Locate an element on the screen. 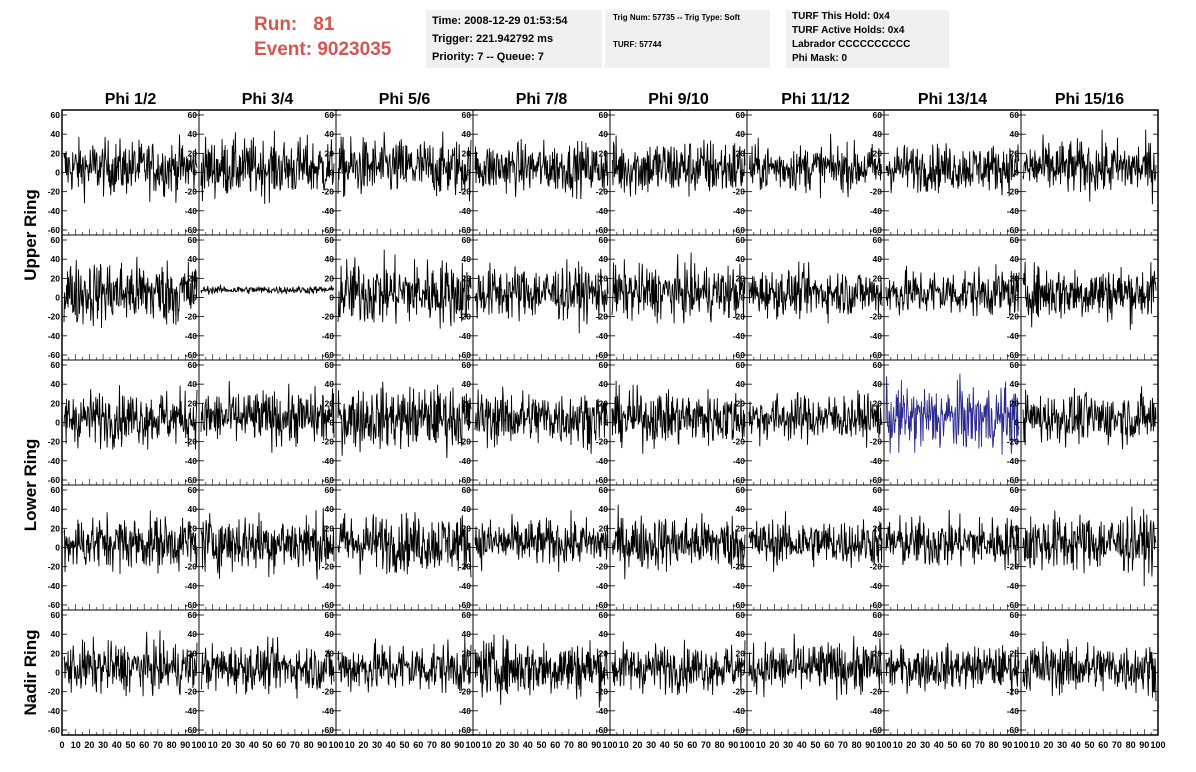 The width and height of the screenshot is (1196, 772). column-header: Phi 7/8 is located at coordinates (542, 99).